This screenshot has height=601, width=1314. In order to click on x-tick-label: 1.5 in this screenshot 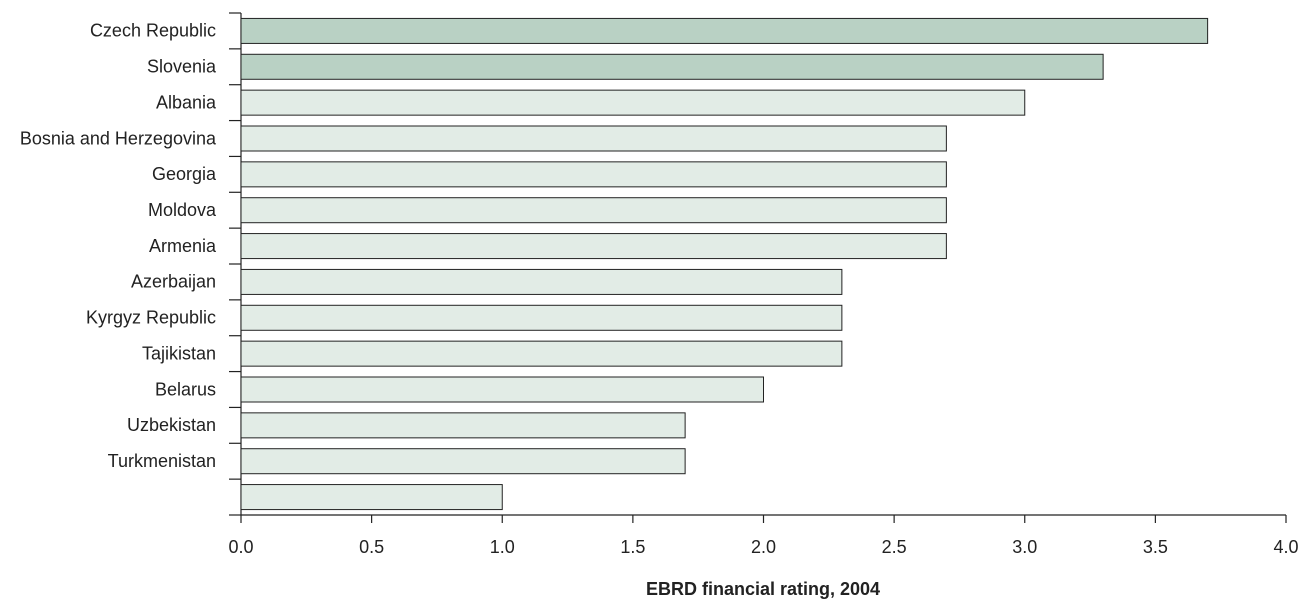, I will do `click(632, 547)`.